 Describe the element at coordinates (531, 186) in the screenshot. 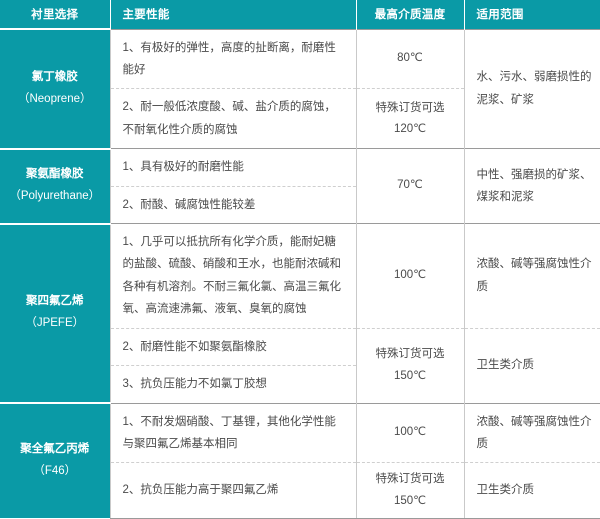

I see `scope-cell: 中性、强磨损的矿浆、煤浆和泥浆` at that location.